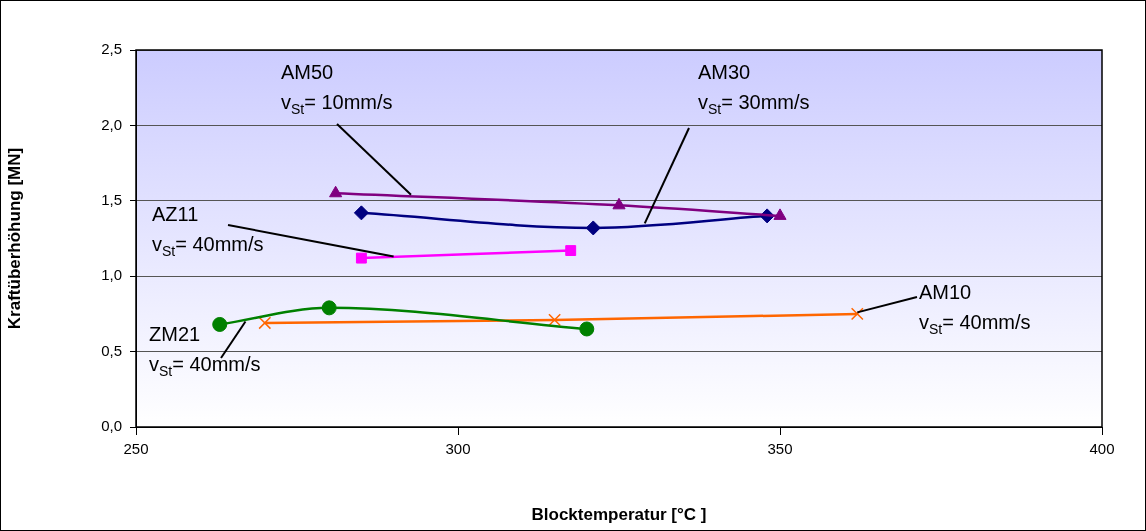  What do you see at coordinates (111, 350) in the screenshot?
I see `y-tick-label: 0,5` at bounding box center [111, 350].